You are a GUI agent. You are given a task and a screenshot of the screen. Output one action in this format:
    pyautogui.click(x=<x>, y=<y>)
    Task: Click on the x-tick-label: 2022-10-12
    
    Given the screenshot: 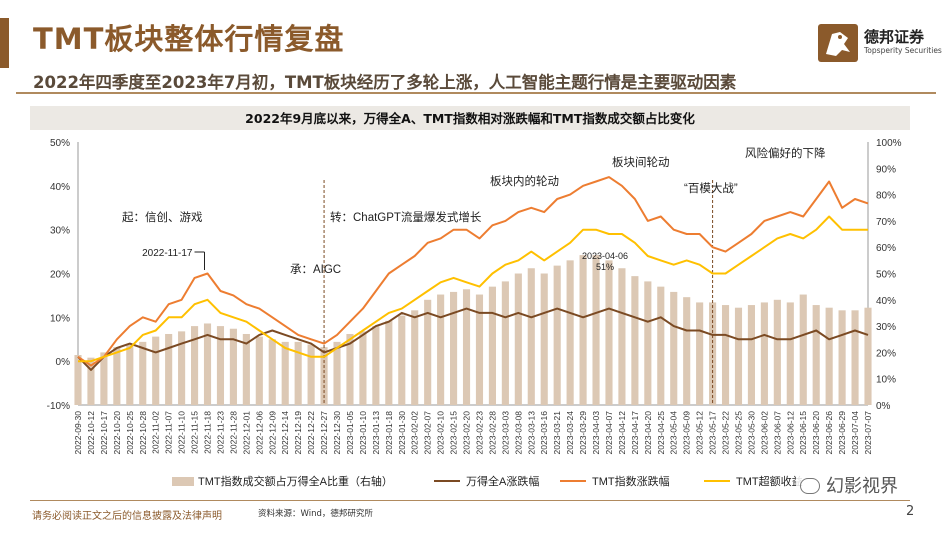 What is the action you would take?
    pyautogui.click(x=91, y=433)
    